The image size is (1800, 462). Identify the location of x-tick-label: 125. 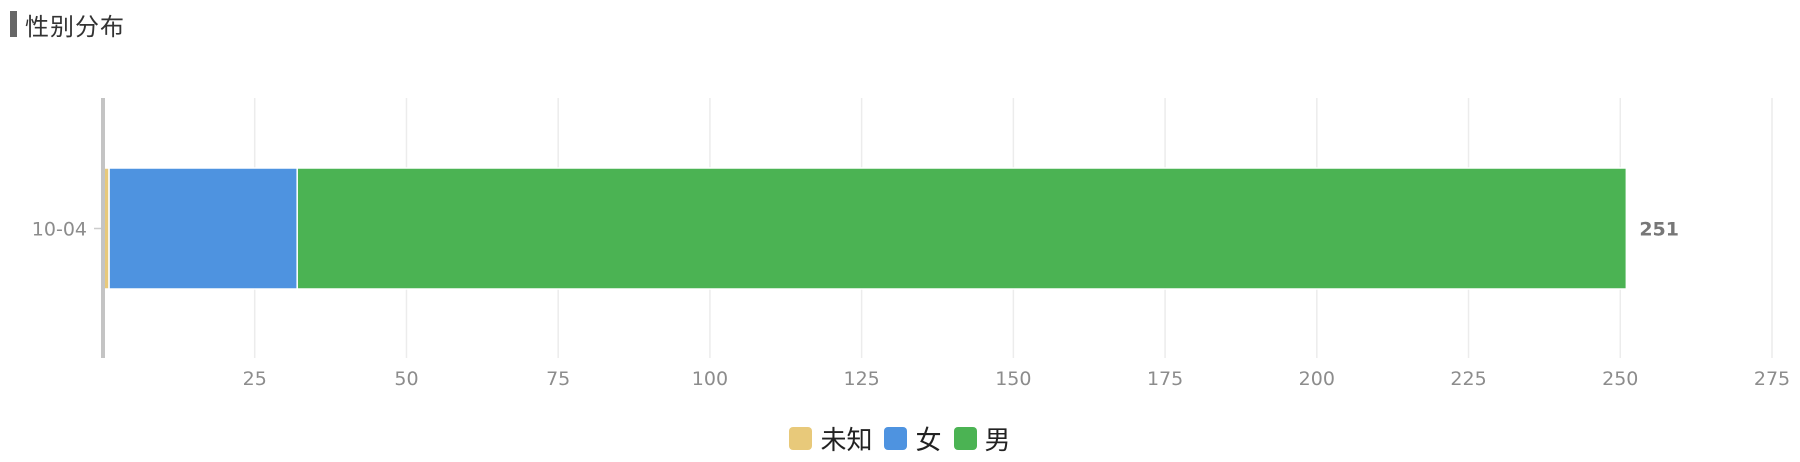
(862, 379).